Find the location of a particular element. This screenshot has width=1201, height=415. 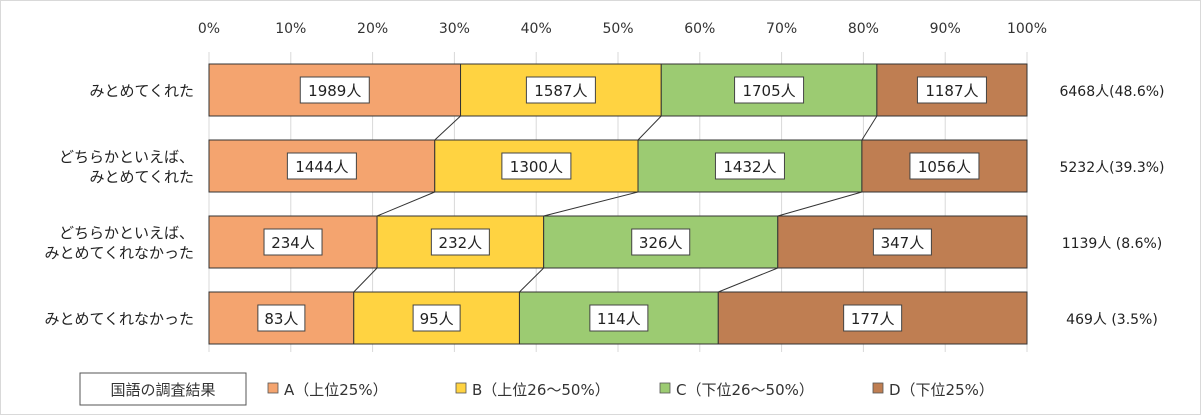

data-label-text: 347人 is located at coordinates (903, 243).